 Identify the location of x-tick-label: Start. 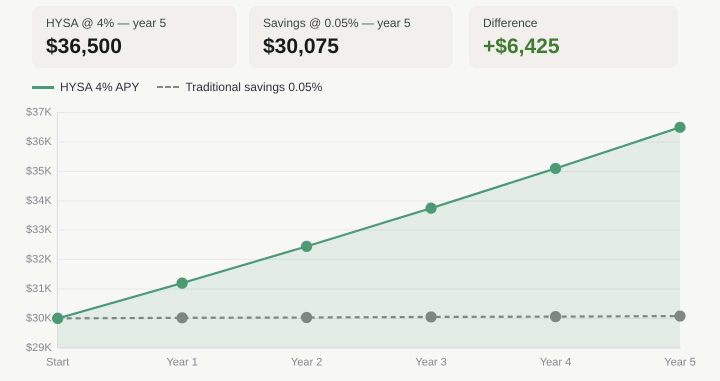
(58, 362).